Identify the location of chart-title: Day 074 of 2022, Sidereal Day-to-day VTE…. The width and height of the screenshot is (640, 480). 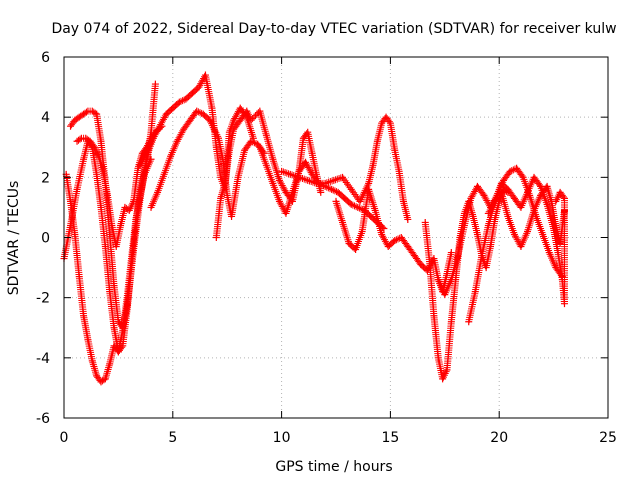
(333, 29).